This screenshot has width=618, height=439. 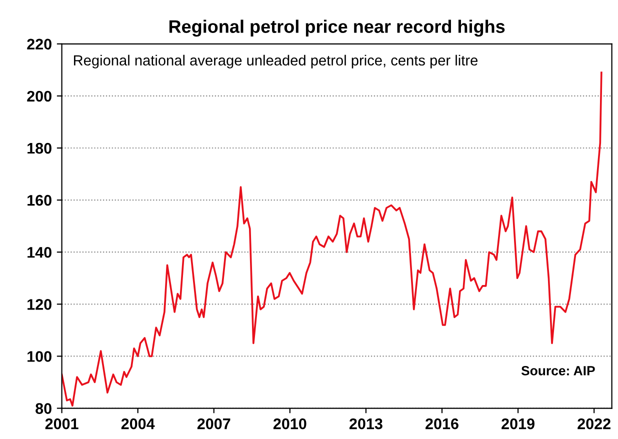 What do you see at coordinates (594, 424) in the screenshot?
I see `x-tick-label: 2022` at bounding box center [594, 424].